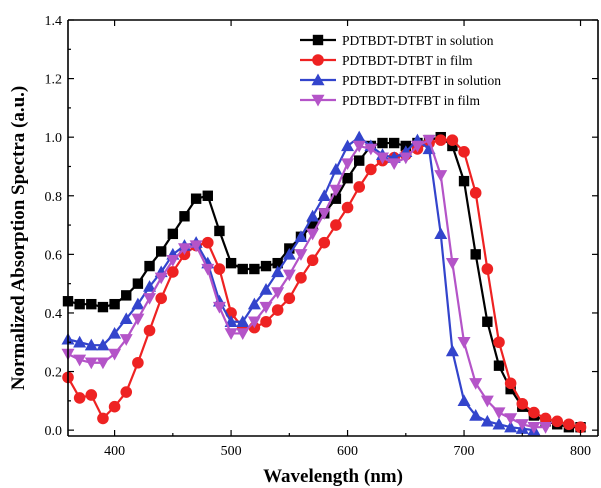 The image size is (601, 488). I want to click on legend-entry-1: PDTBDT-DTBT in solution, so click(397, 40).